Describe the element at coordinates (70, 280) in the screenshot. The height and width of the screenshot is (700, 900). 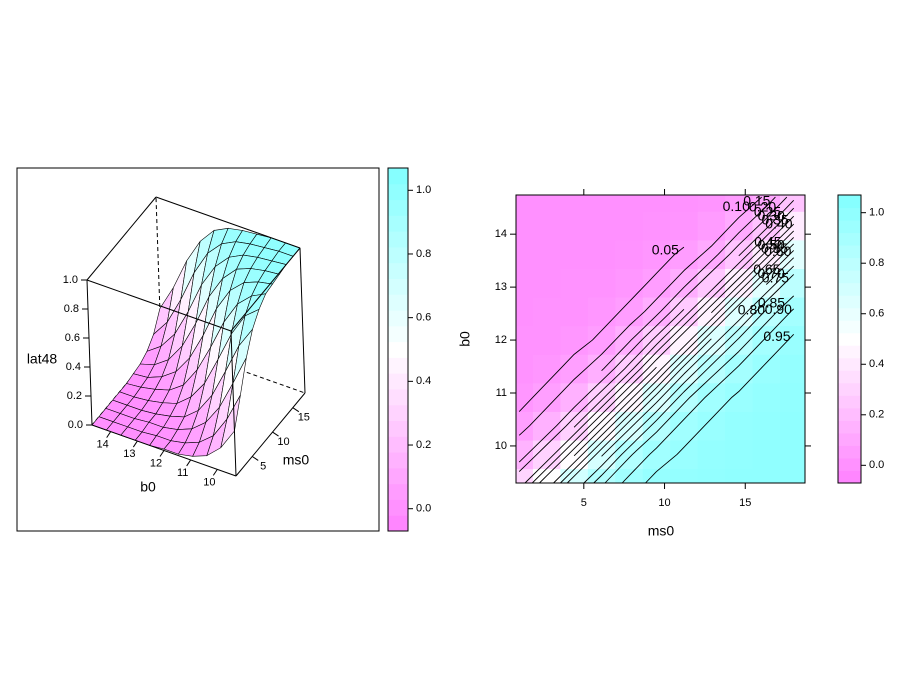
I see `z-tick-label: 1.0` at that location.